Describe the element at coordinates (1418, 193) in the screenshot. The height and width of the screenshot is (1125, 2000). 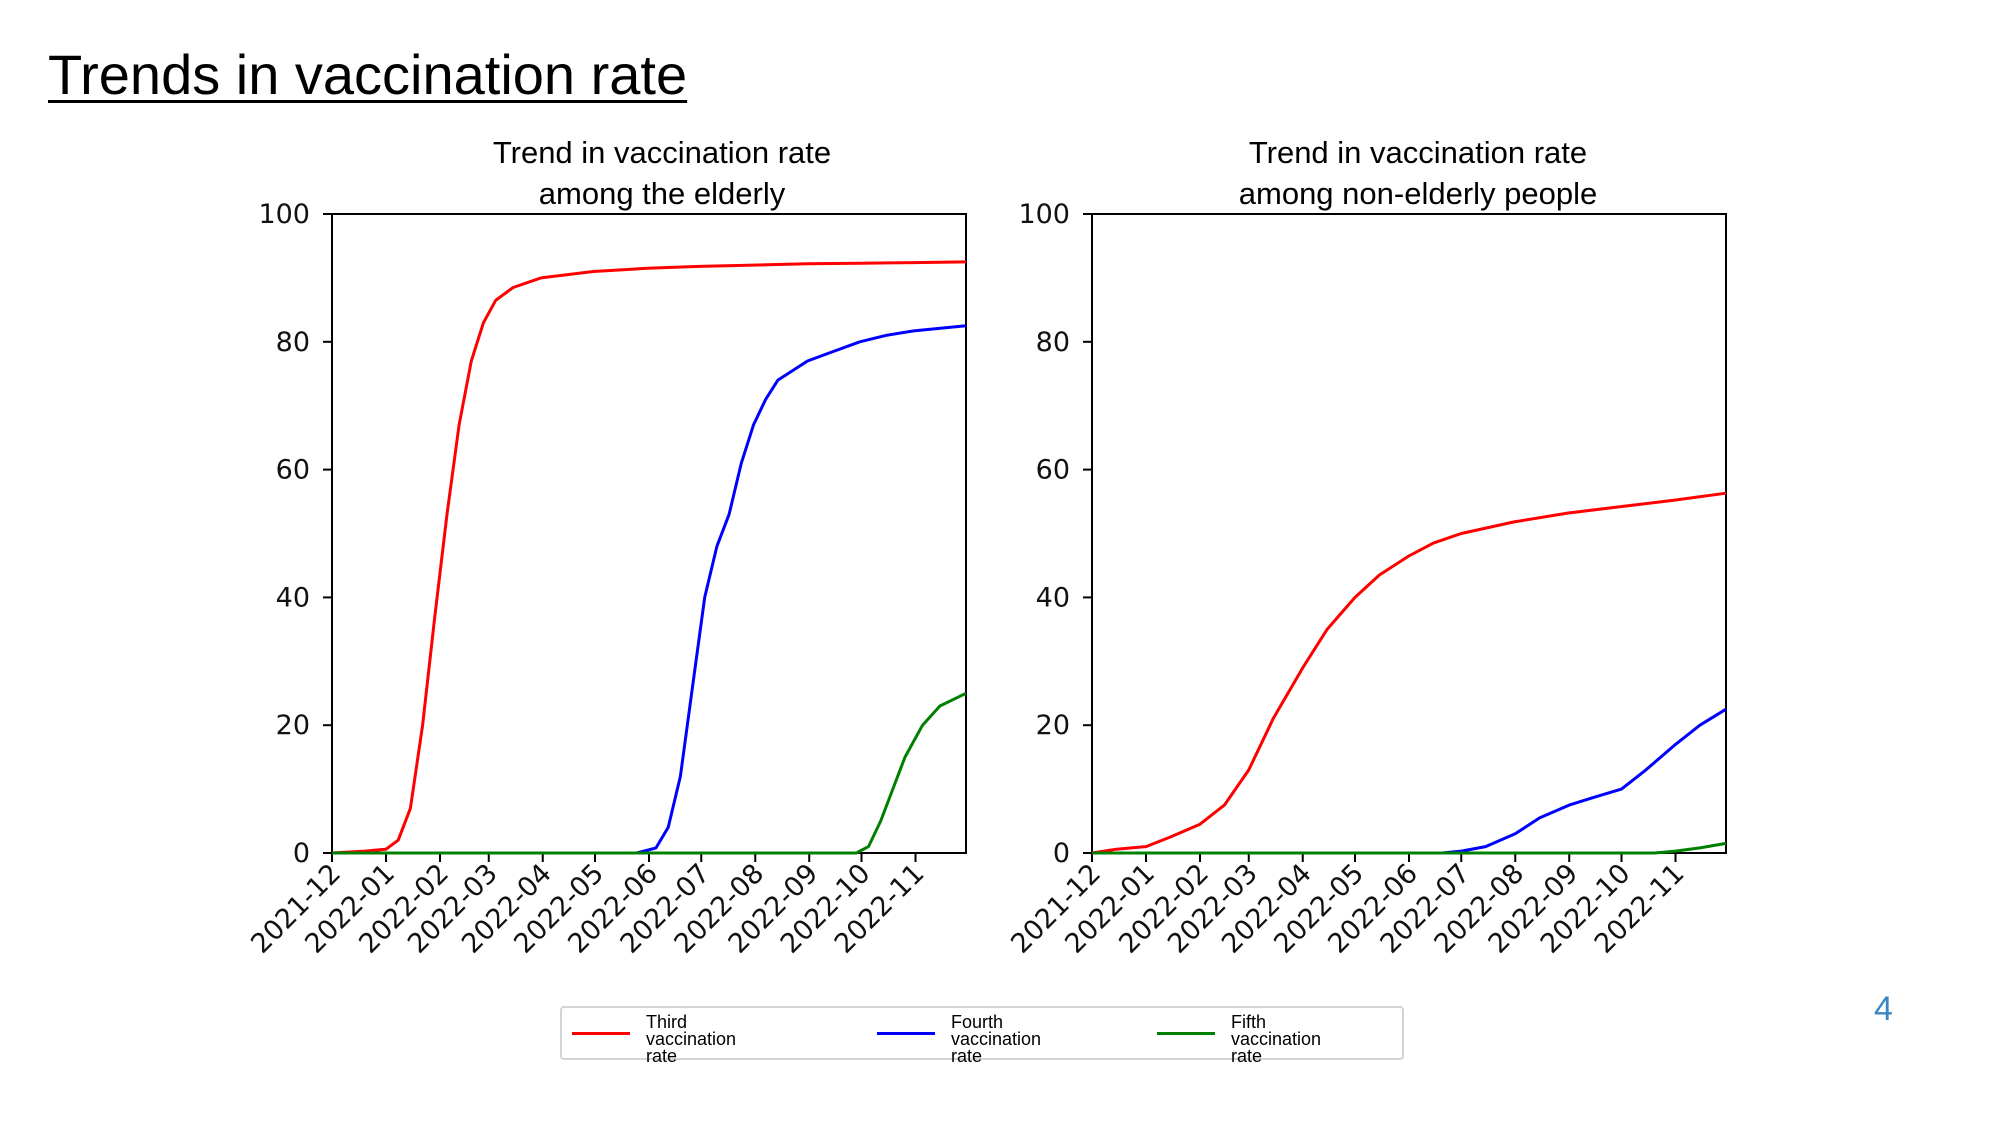
I see `chart-title-line2: among non-elderly people` at that location.